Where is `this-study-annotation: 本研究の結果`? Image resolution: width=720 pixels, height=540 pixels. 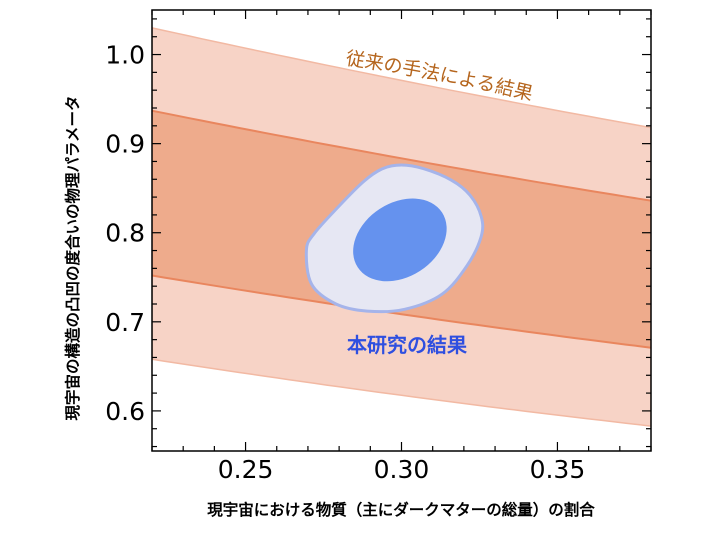 this-study-annotation: 本研究の結果 is located at coordinates (407, 345).